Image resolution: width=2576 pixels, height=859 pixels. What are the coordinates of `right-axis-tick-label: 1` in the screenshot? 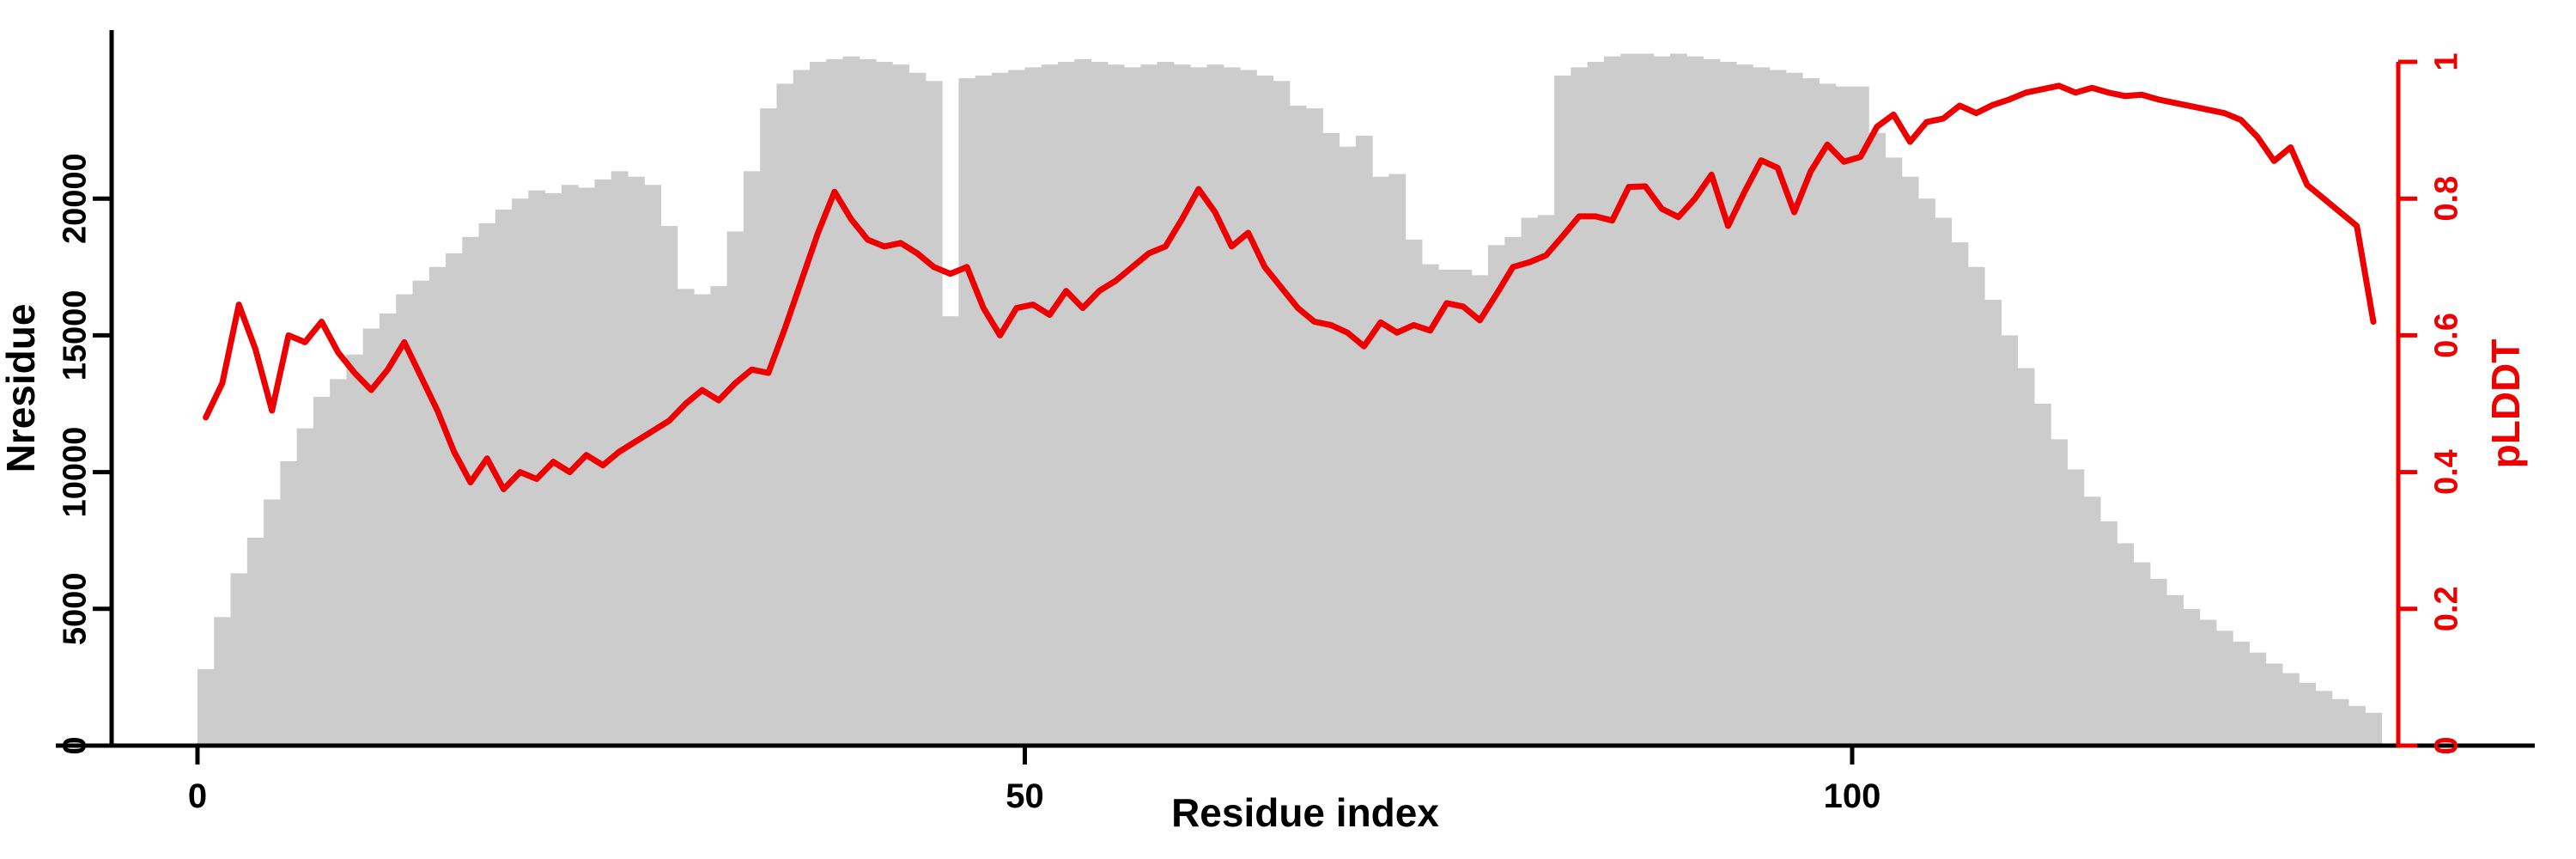 It's located at (2446, 61).